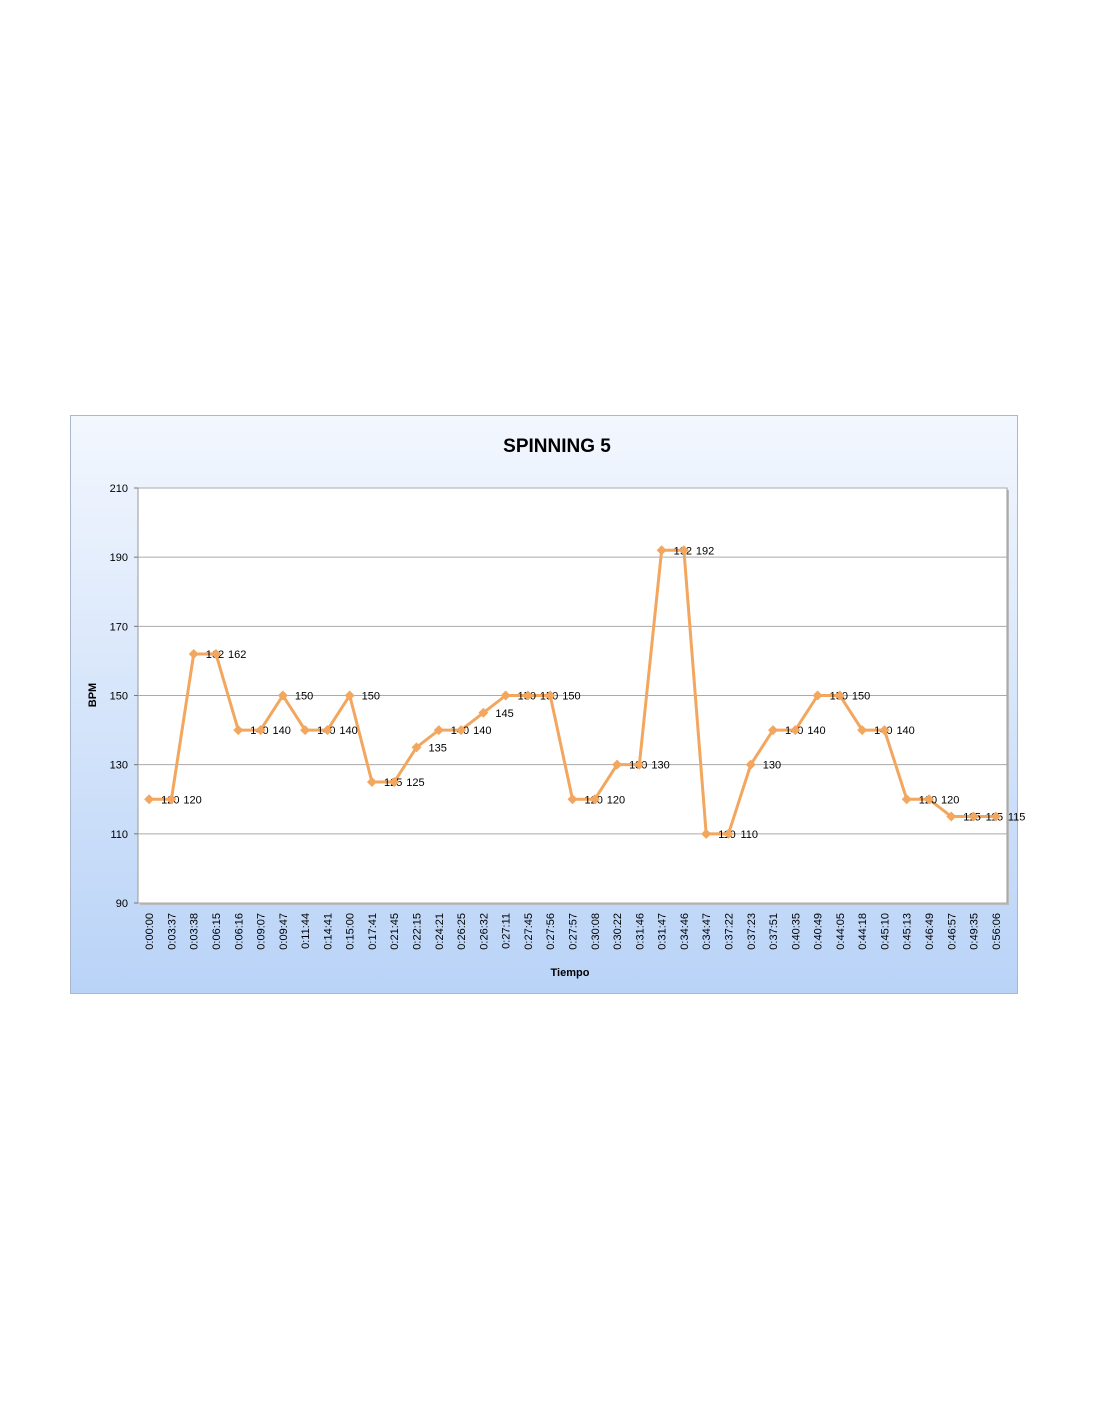 This screenshot has height=1422, width=1100. Describe the element at coordinates (150, 931) in the screenshot. I see `x-tick-label: 0:00:00` at that location.